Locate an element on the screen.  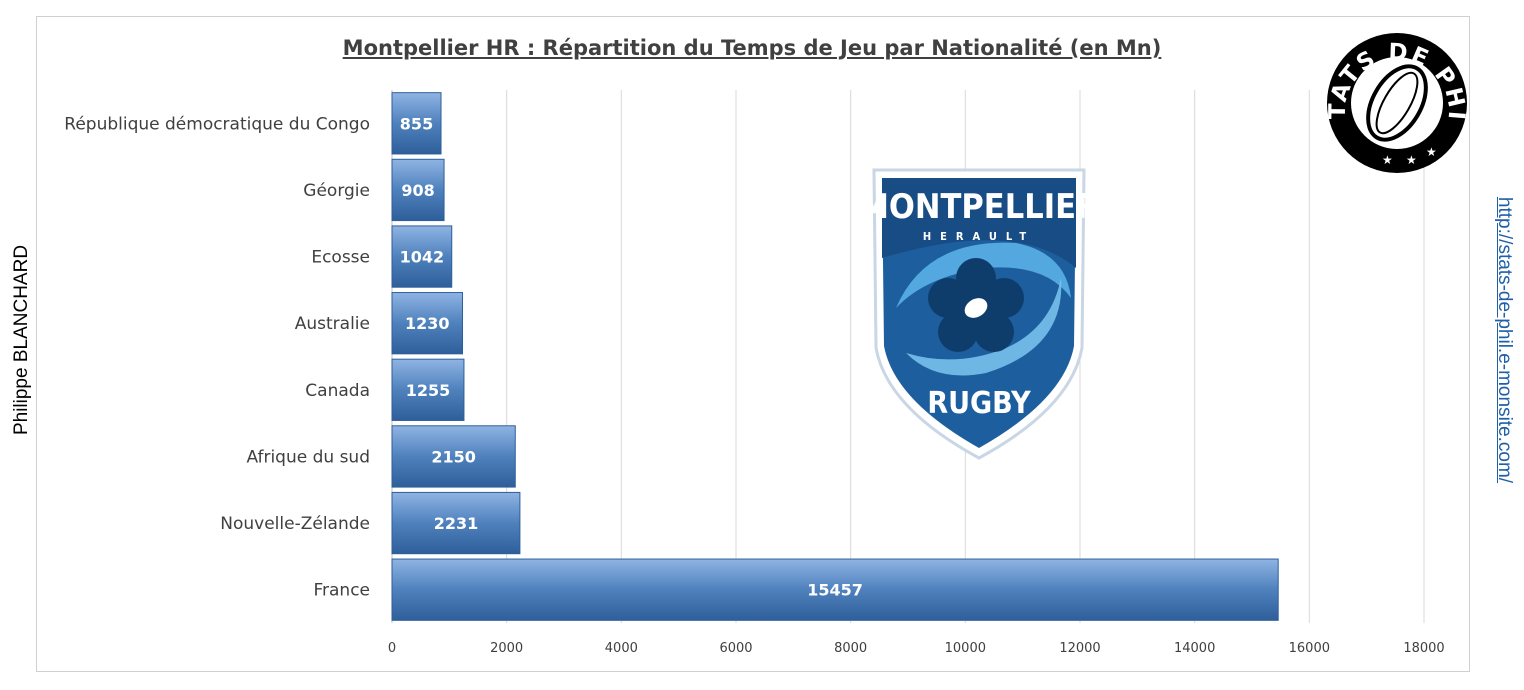
logo-text-top: MONTPELLIER is located at coordinates (979, 207).